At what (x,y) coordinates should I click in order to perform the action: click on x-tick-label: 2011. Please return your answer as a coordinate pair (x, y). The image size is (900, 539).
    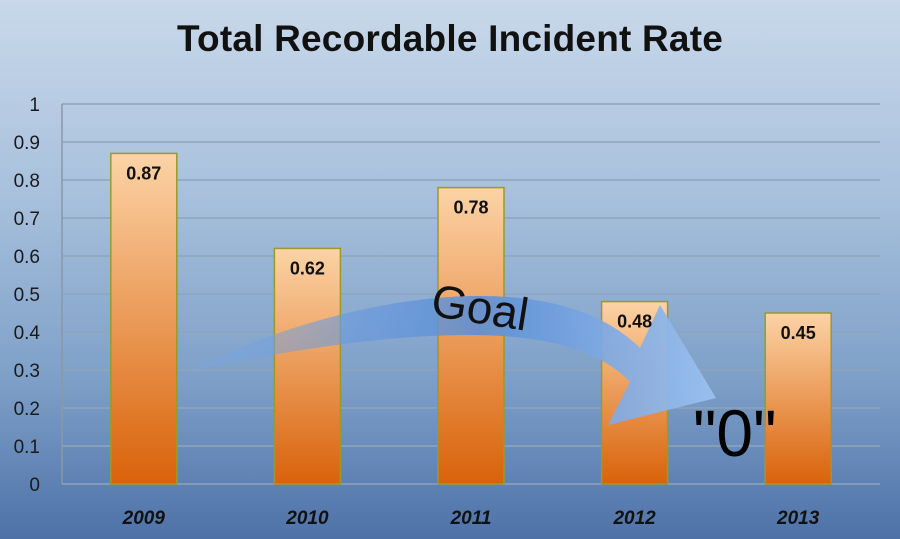
    Looking at the image, I should click on (471, 518).